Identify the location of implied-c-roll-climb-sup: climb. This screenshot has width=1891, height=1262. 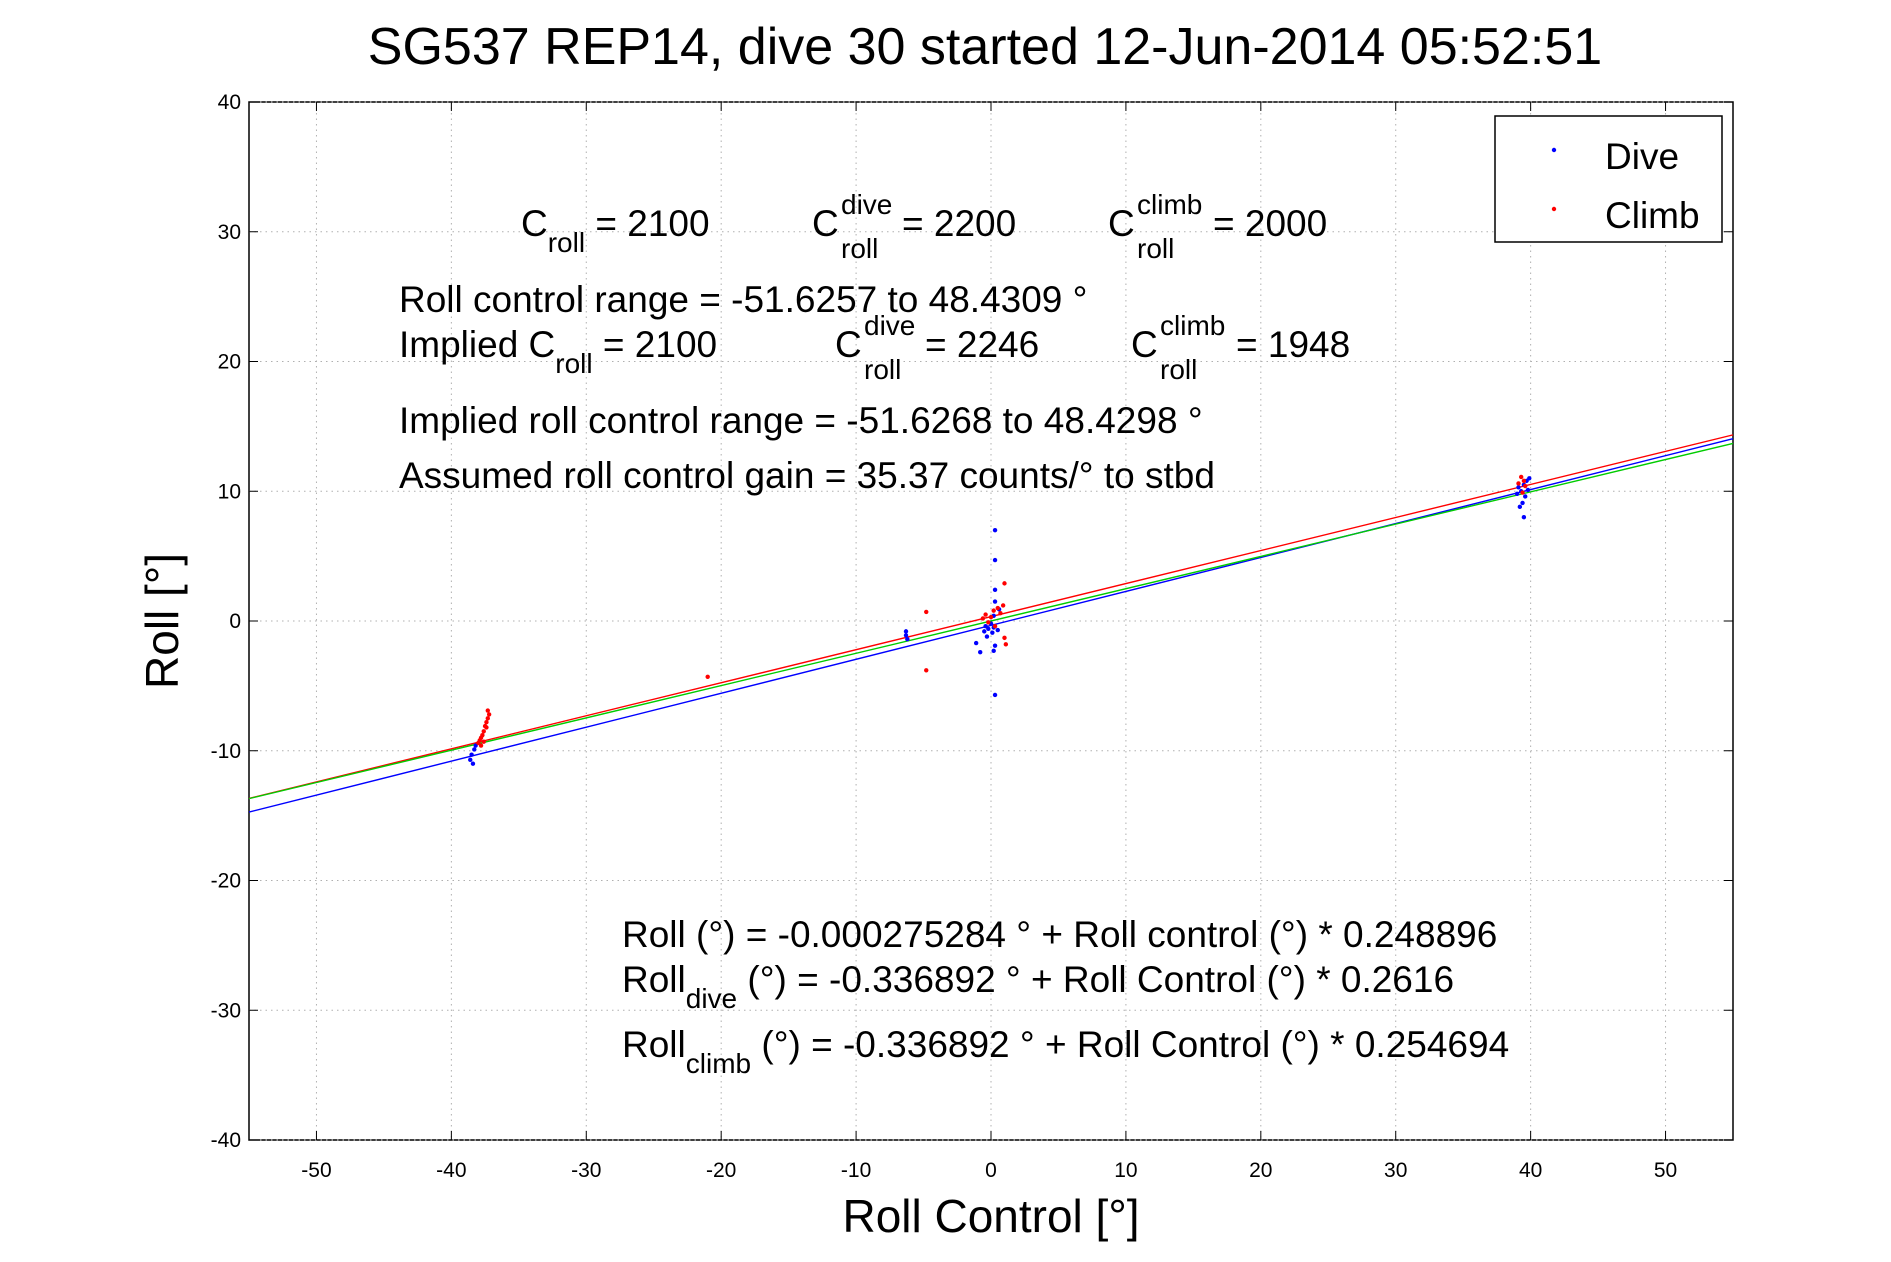
(1192, 325).